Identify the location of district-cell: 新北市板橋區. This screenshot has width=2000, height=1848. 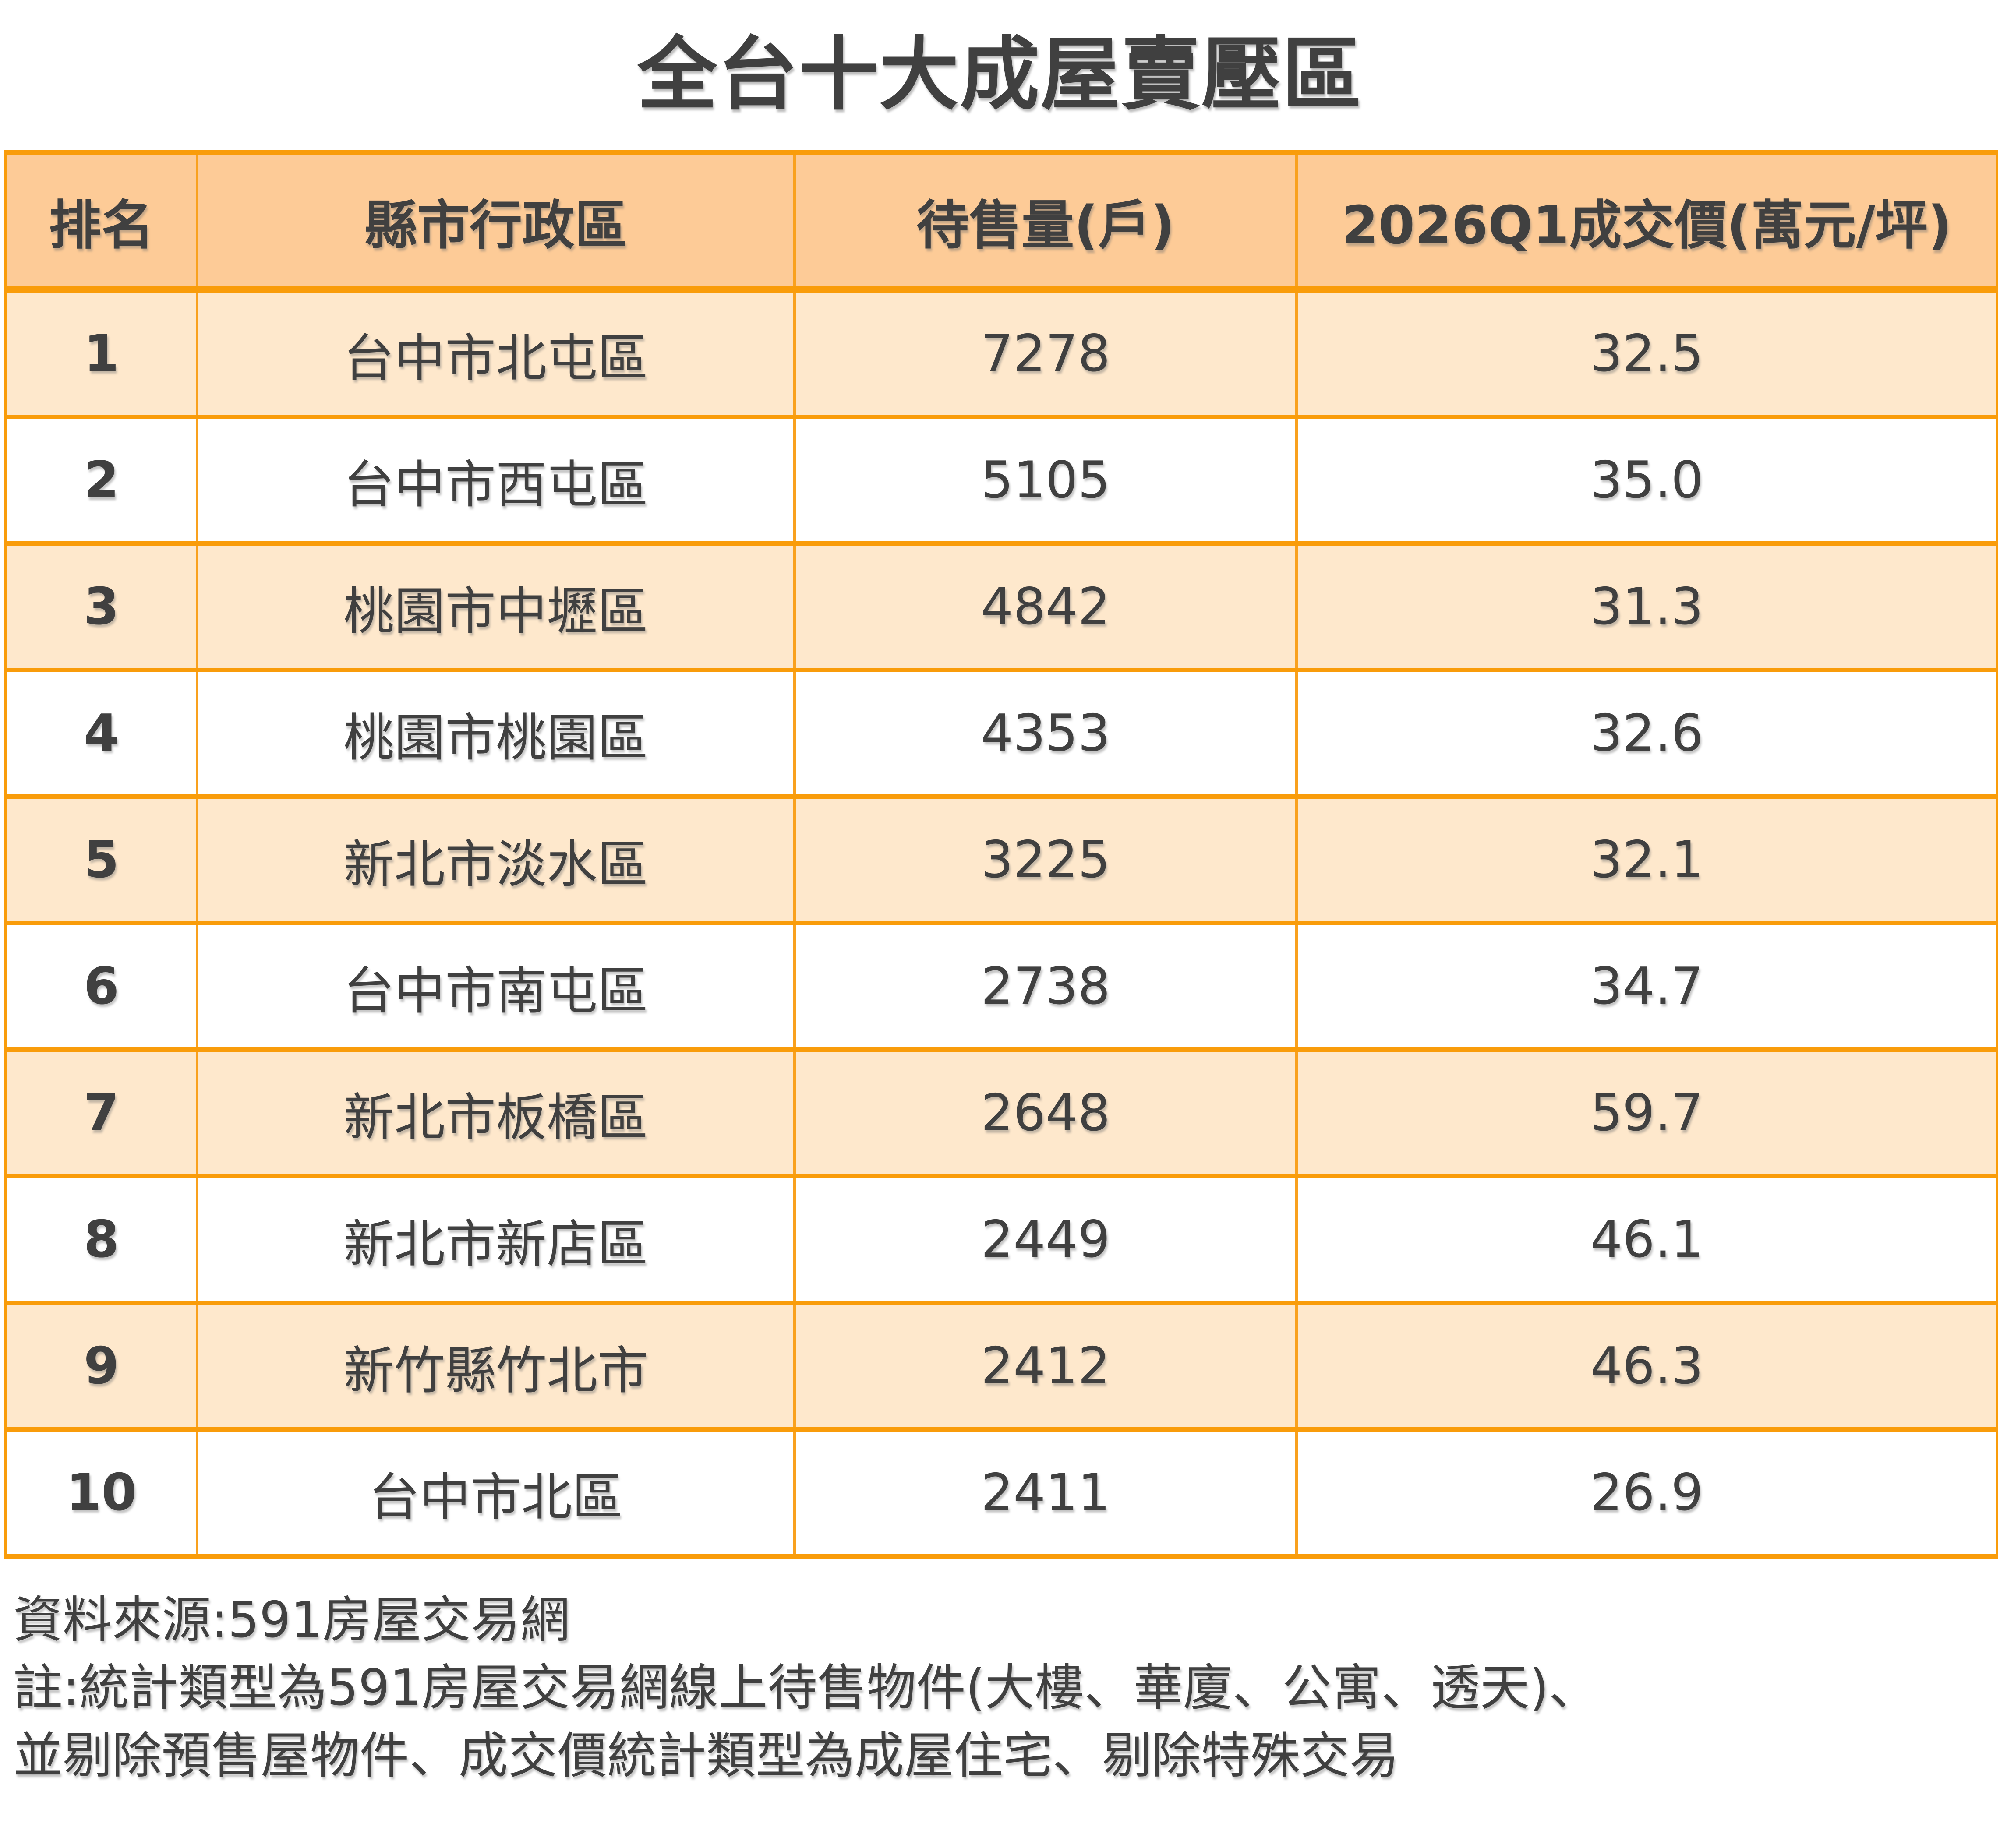
(495, 1113).